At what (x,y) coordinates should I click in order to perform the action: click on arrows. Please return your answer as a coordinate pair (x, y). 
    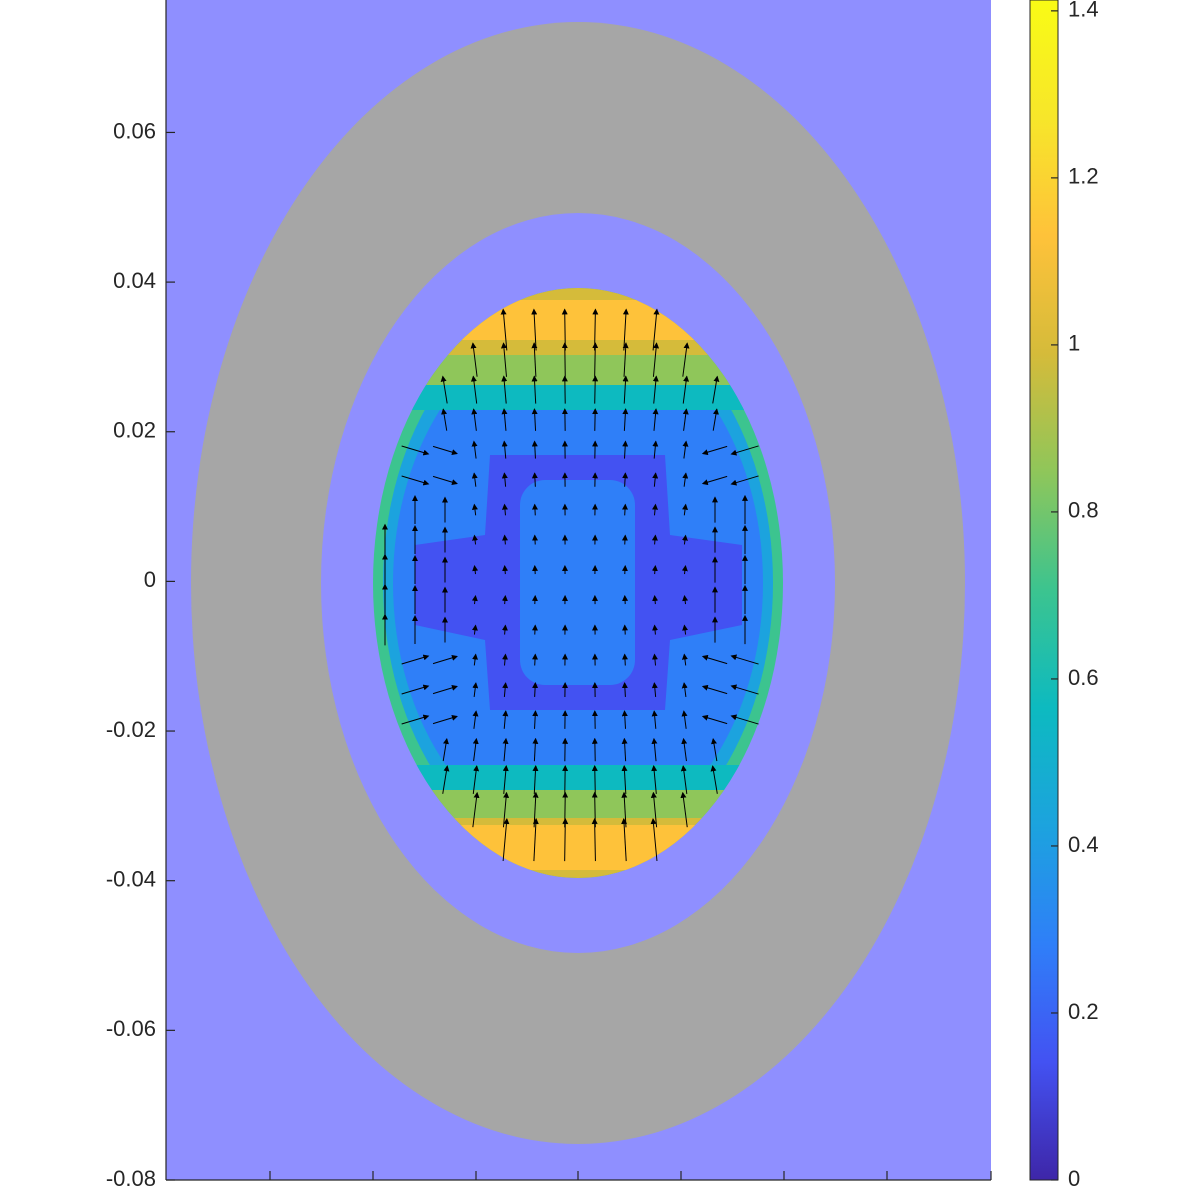
    Looking at the image, I should click on (570, 585).